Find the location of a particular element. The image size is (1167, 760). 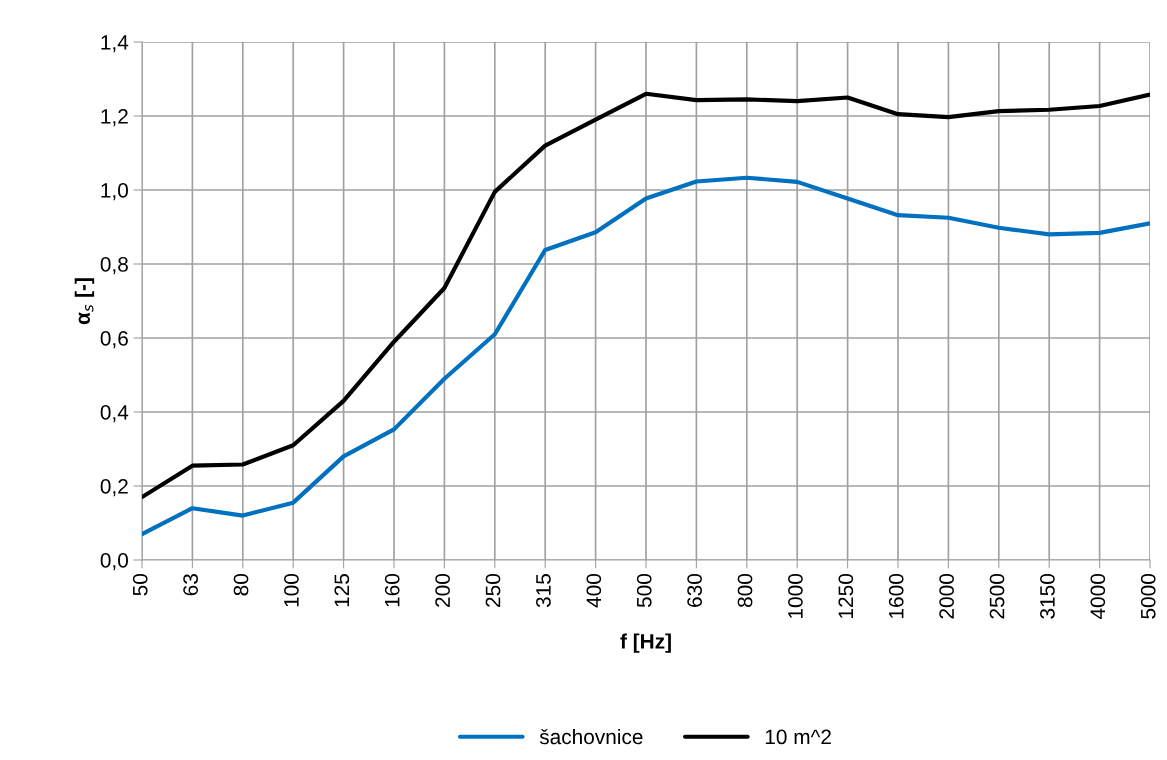

y-tick-label: 1,4 is located at coordinates (115, 44).